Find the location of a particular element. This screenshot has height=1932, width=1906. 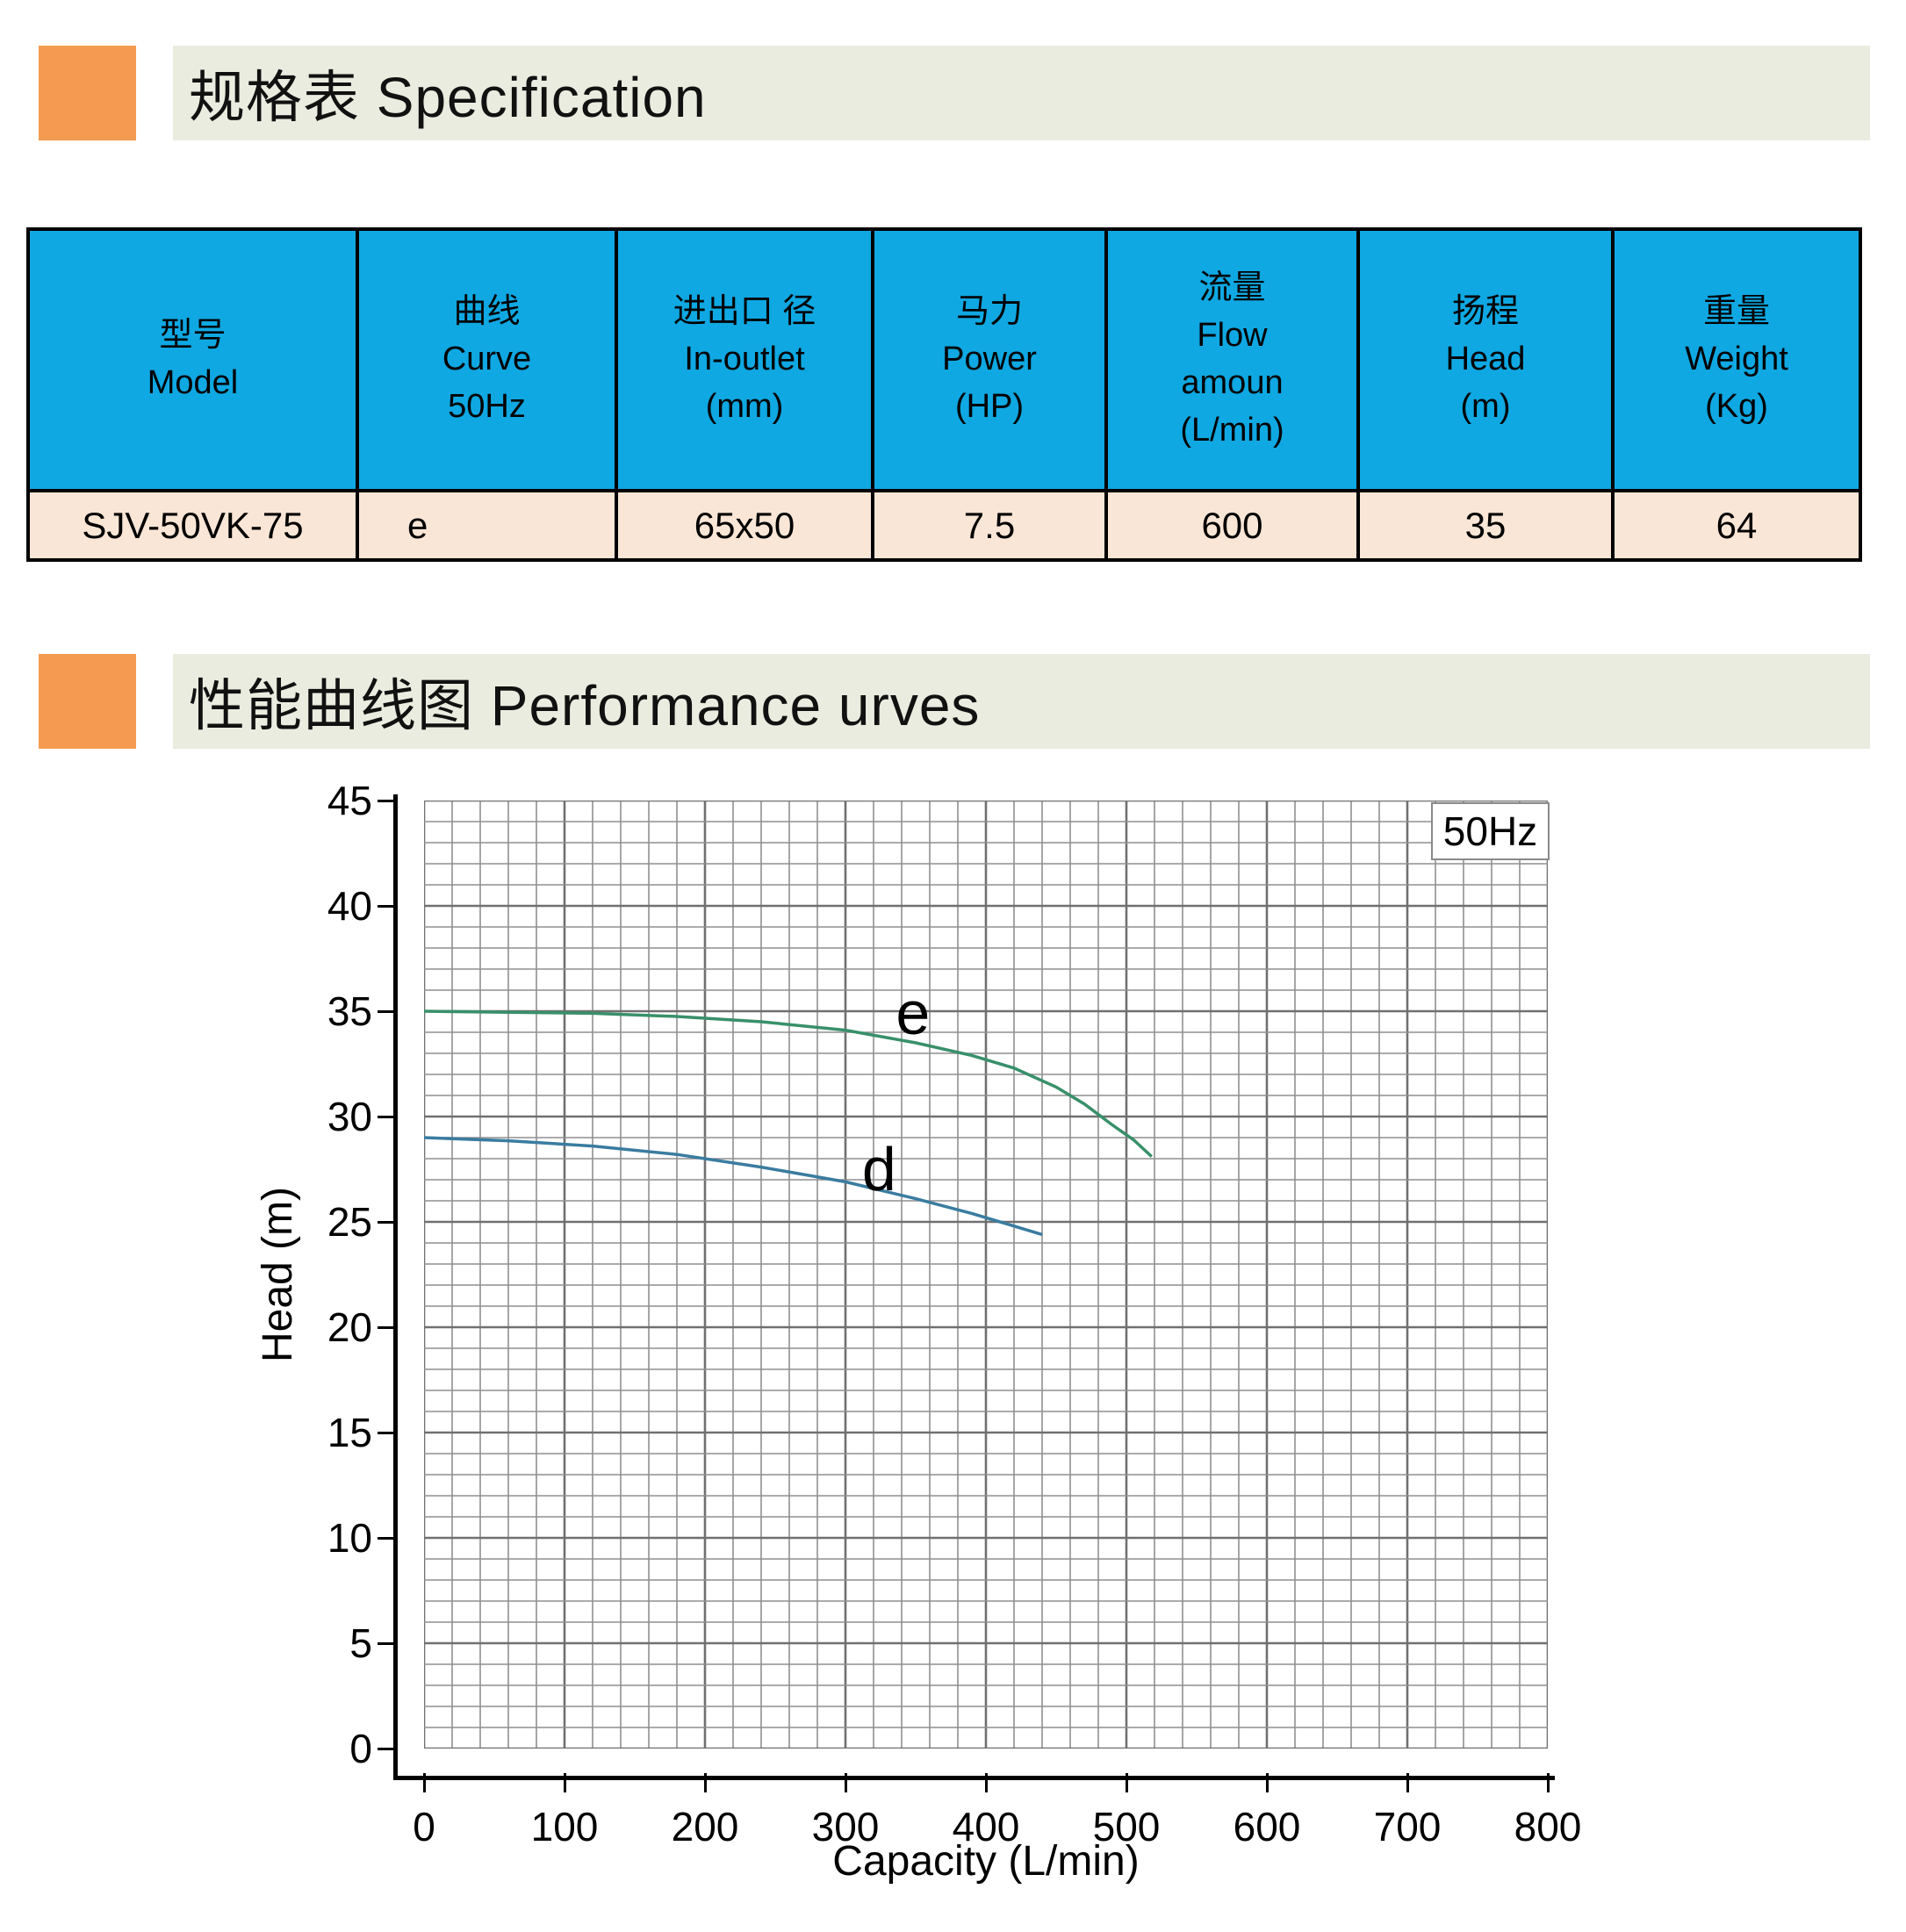

y-tick-label: 30 is located at coordinates (349, 1116).